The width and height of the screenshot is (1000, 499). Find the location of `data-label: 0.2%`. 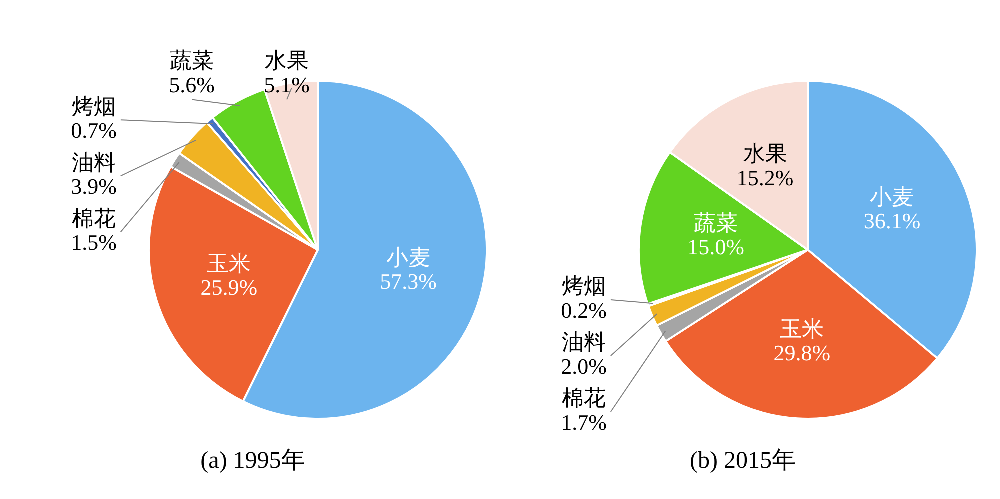

data-label: 0.2% is located at coordinates (584, 310).